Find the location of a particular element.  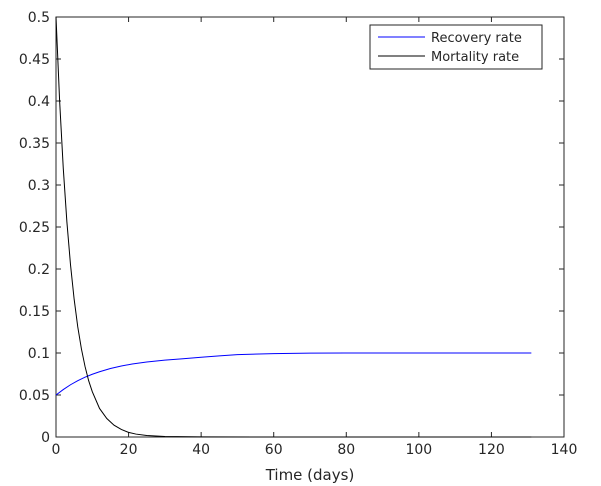

x-tick-label: 100 is located at coordinates (418, 450).